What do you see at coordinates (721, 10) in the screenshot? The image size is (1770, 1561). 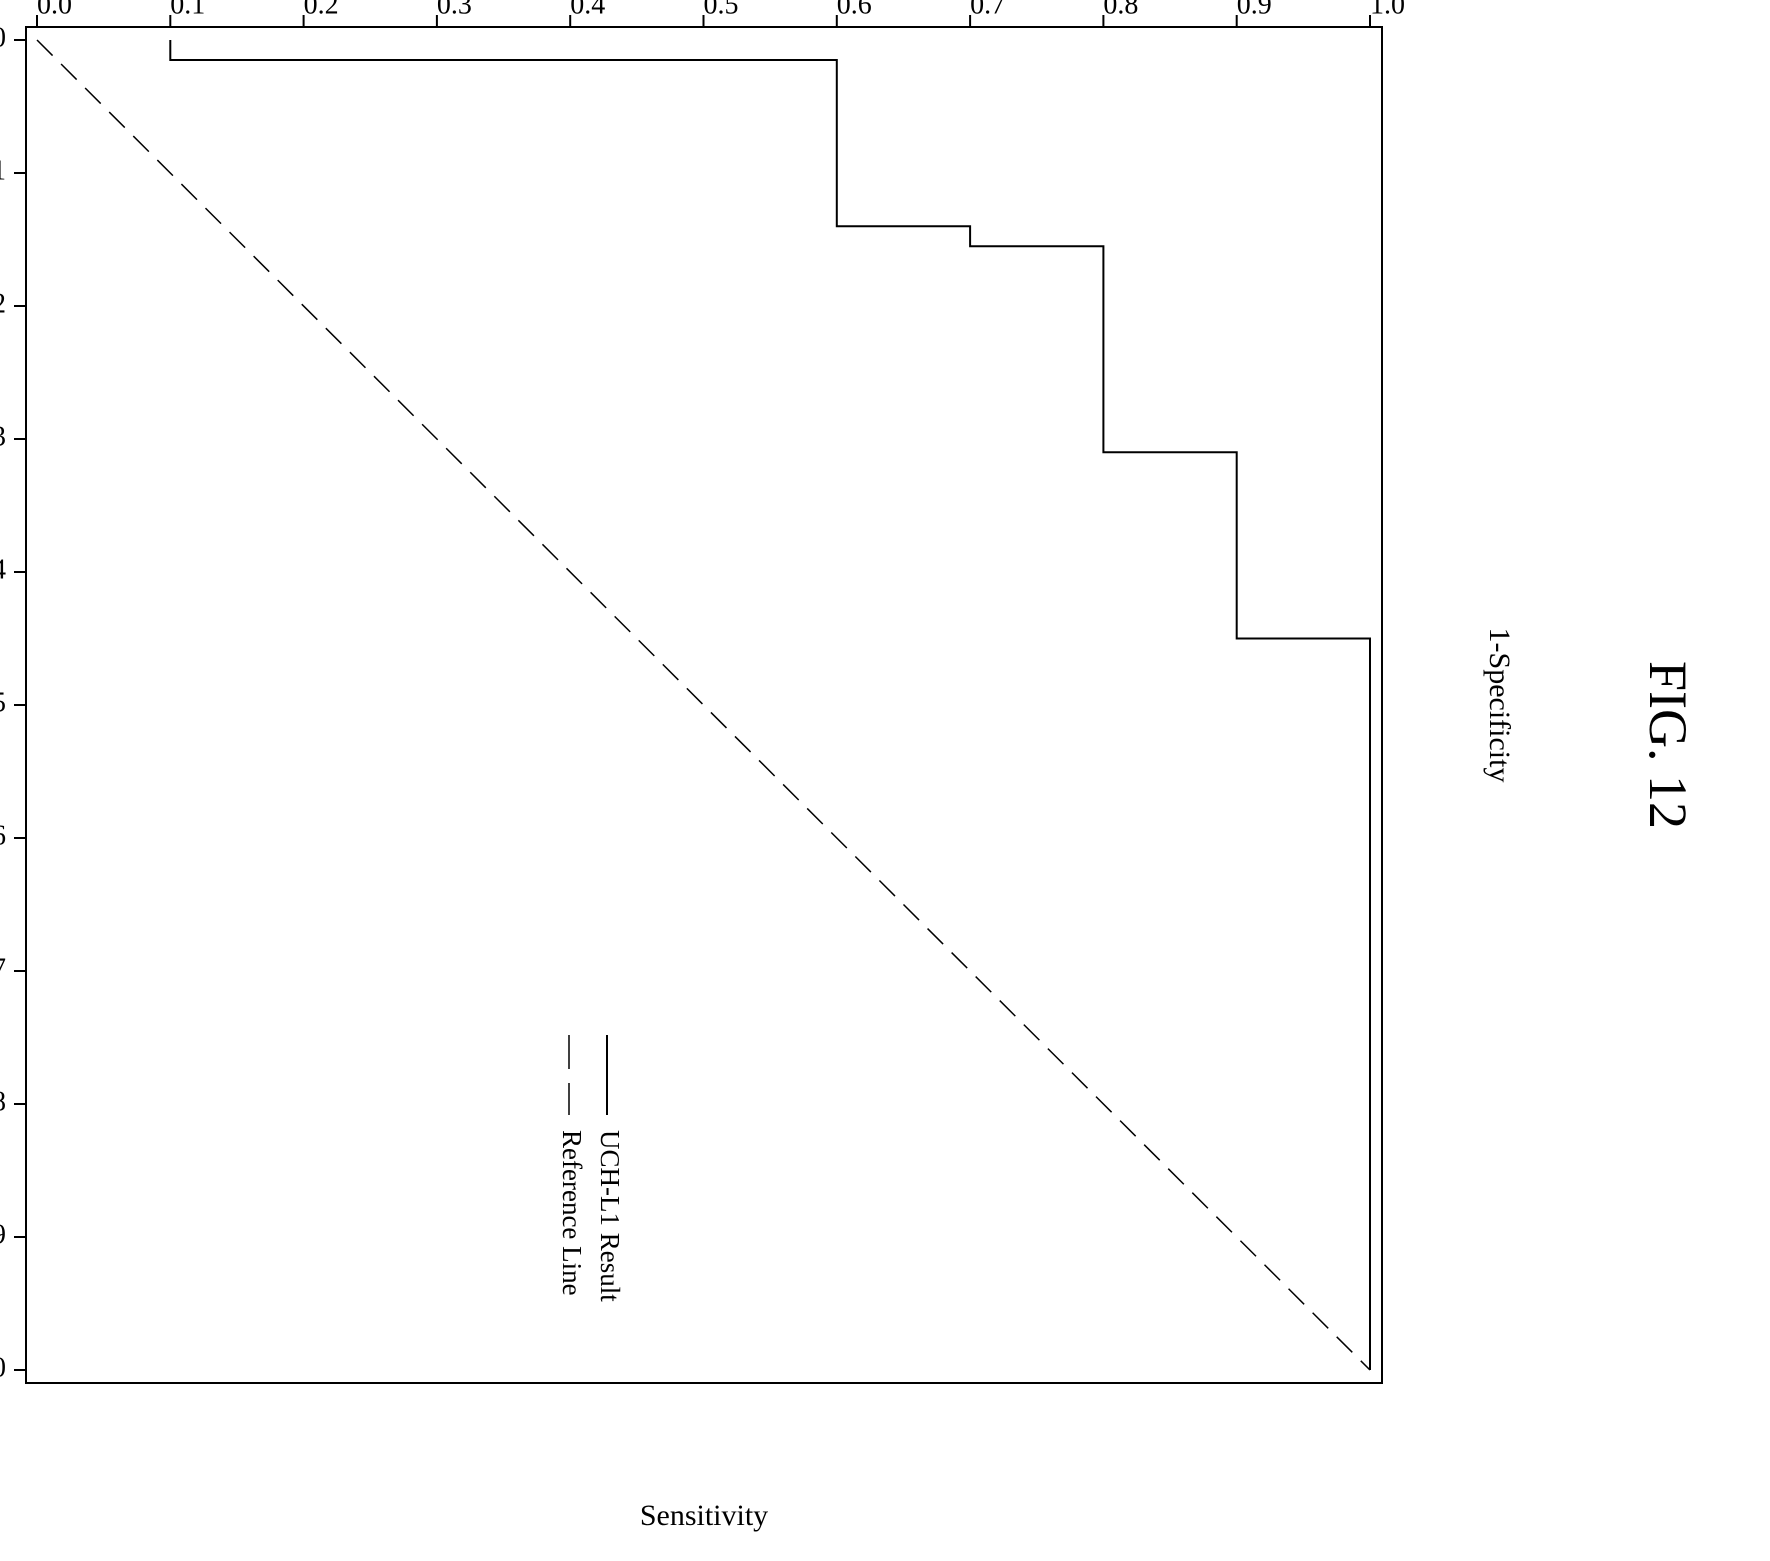 I see `y-tick-label: 0.5` at bounding box center [721, 10].